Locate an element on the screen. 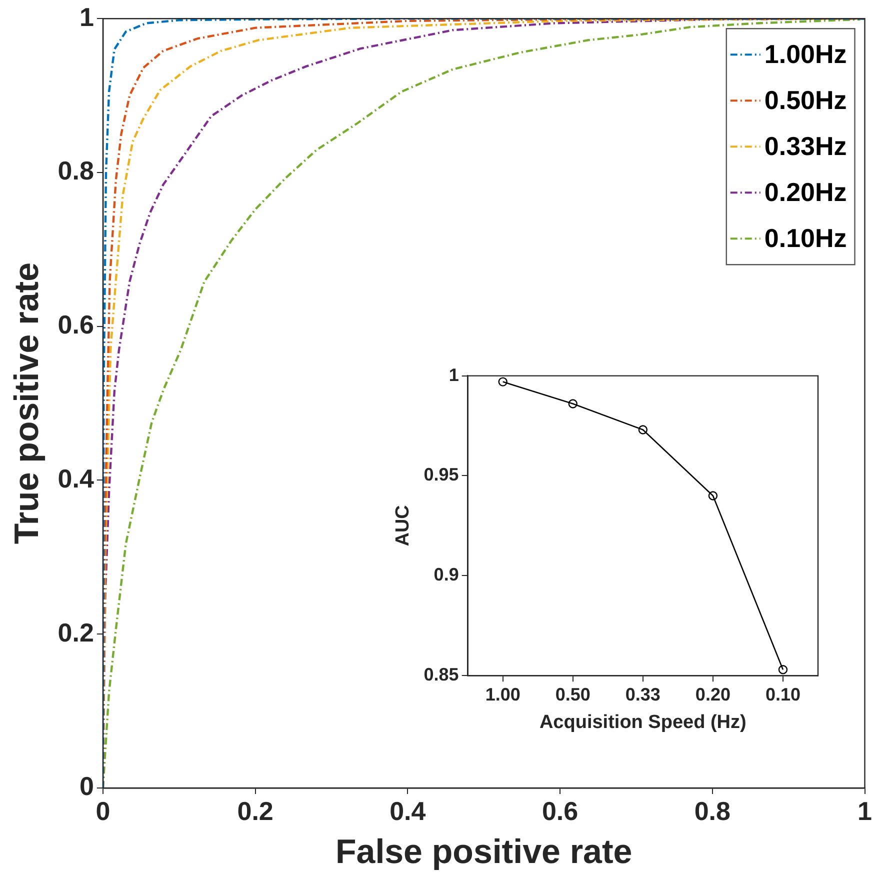 Image resolution: width=875 pixels, height=882 pixels. y-tick-label: 0.2 is located at coordinates (76, 632).